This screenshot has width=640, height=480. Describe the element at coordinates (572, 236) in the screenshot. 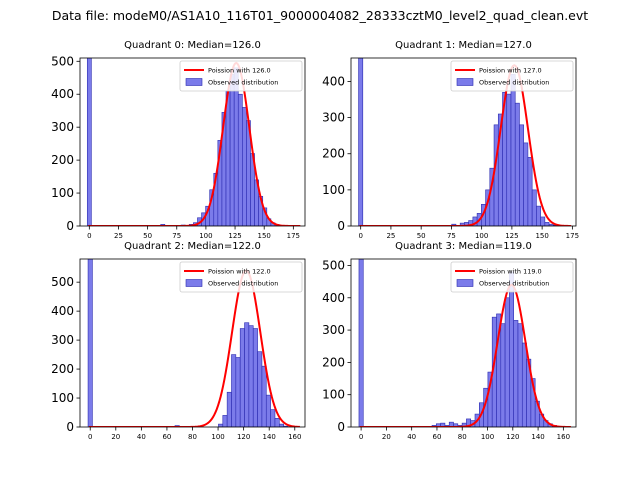

I see `x-tick-label: 175` at that location.